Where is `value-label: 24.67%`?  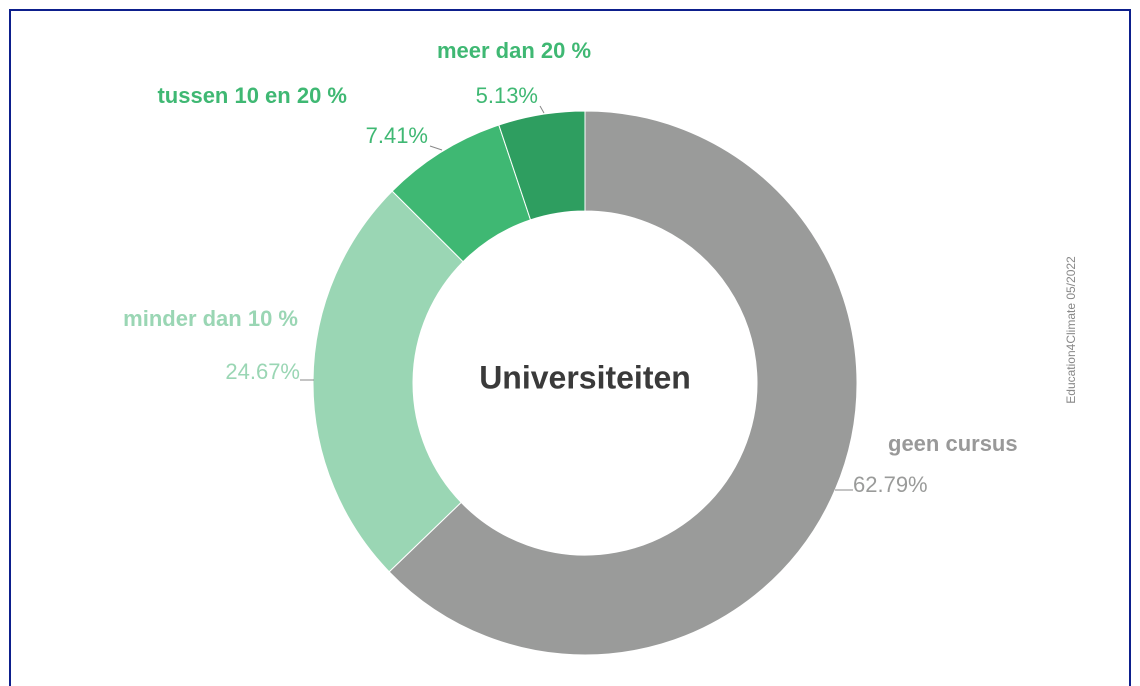 value-label: 24.67% is located at coordinates (262, 371).